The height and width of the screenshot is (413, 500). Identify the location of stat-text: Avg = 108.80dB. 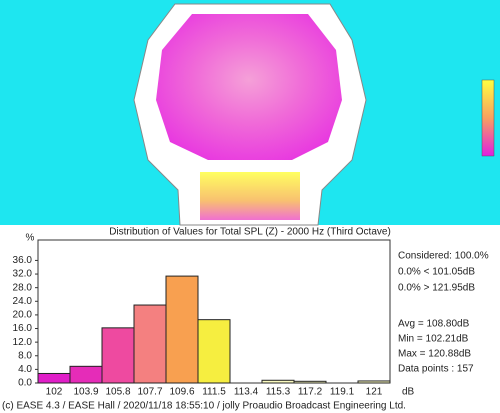
(434, 324).